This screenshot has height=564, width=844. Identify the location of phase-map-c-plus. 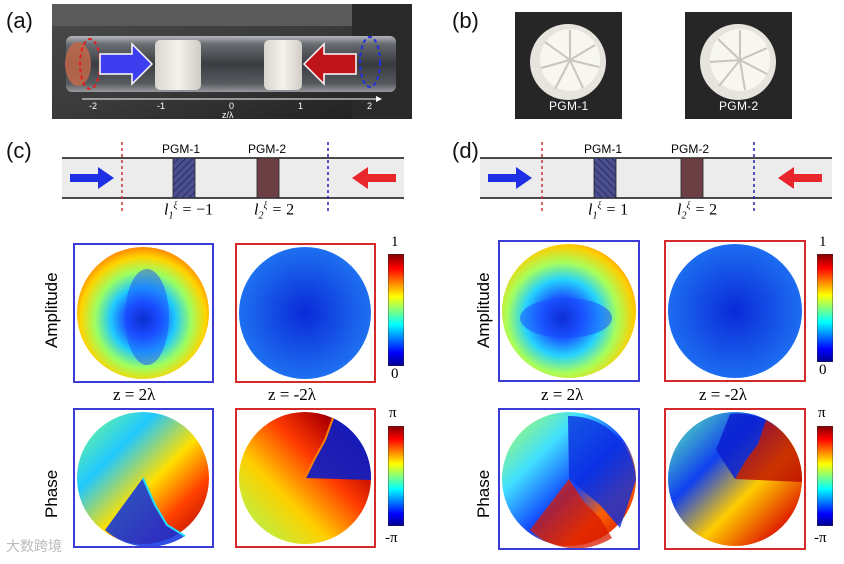
(143, 478).